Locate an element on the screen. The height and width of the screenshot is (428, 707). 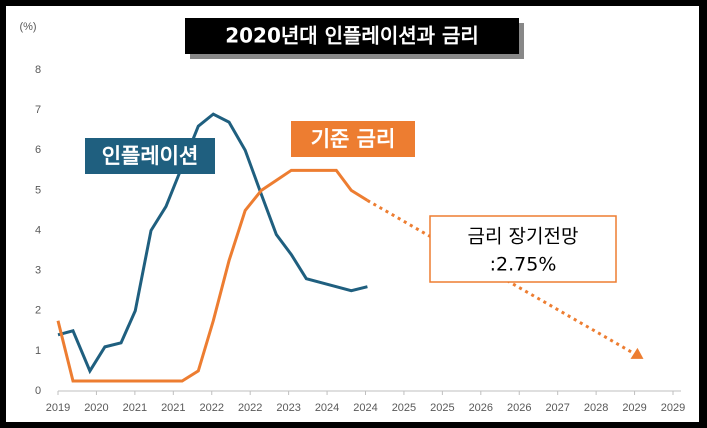
projection-arrow is located at coordinates (637, 353).